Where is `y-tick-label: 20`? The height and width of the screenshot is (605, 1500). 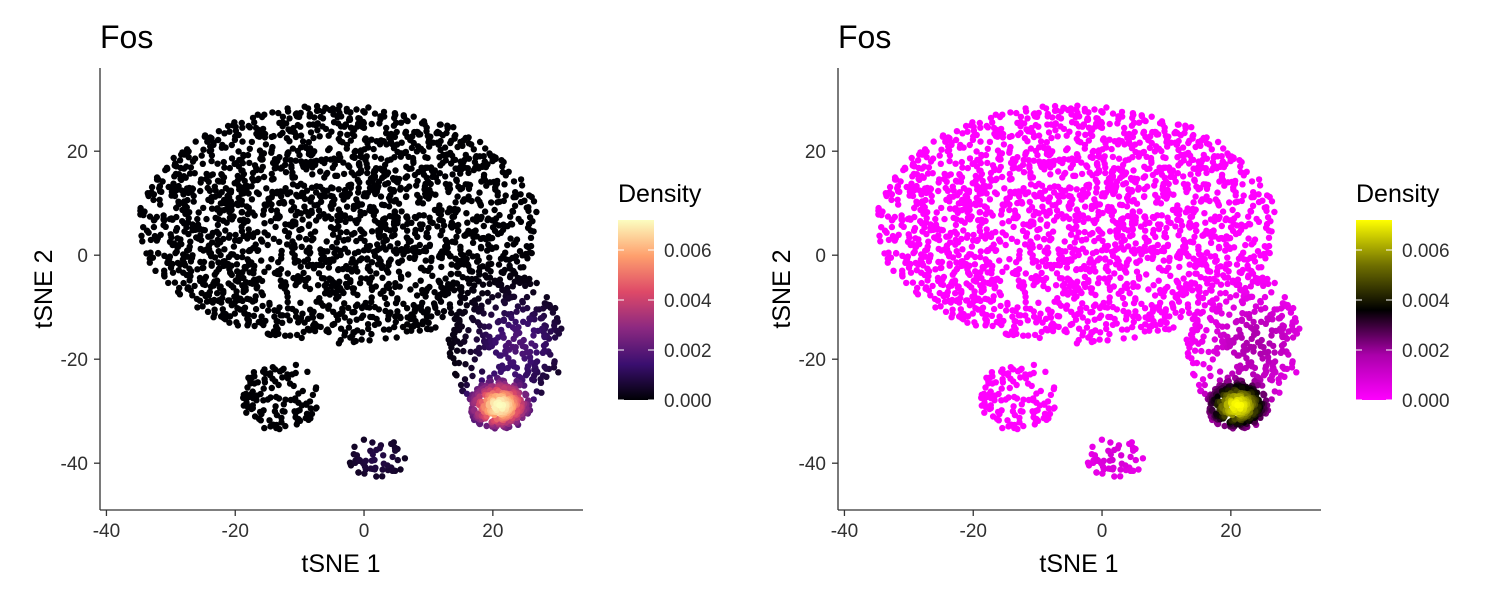 y-tick-label: 20 is located at coordinates (77, 152).